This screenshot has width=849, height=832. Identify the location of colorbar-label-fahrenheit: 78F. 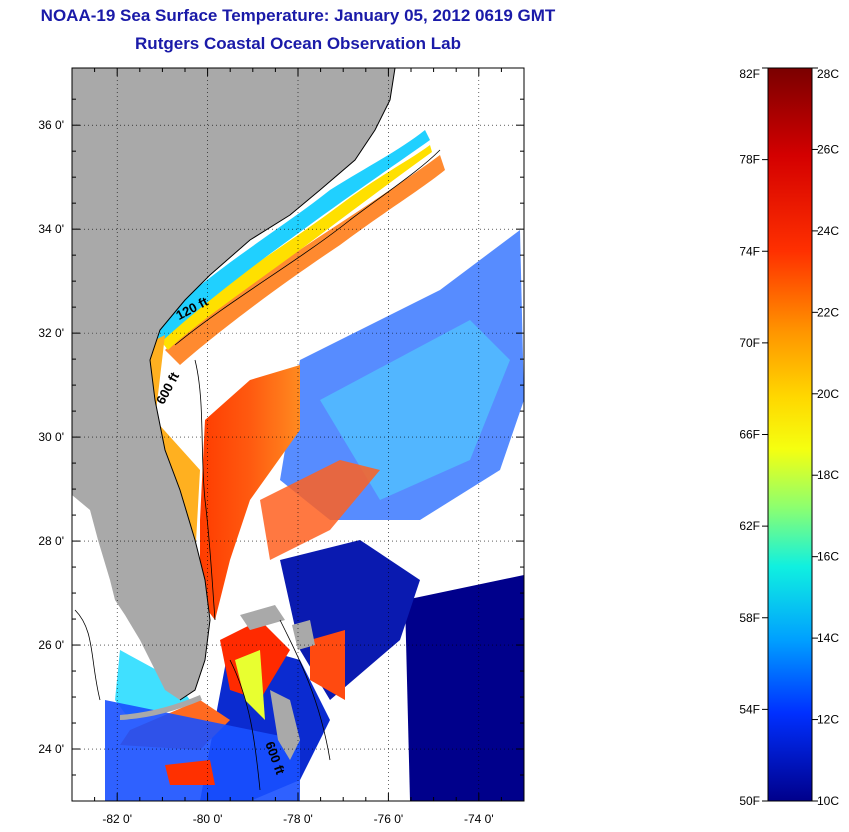
(749, 160).